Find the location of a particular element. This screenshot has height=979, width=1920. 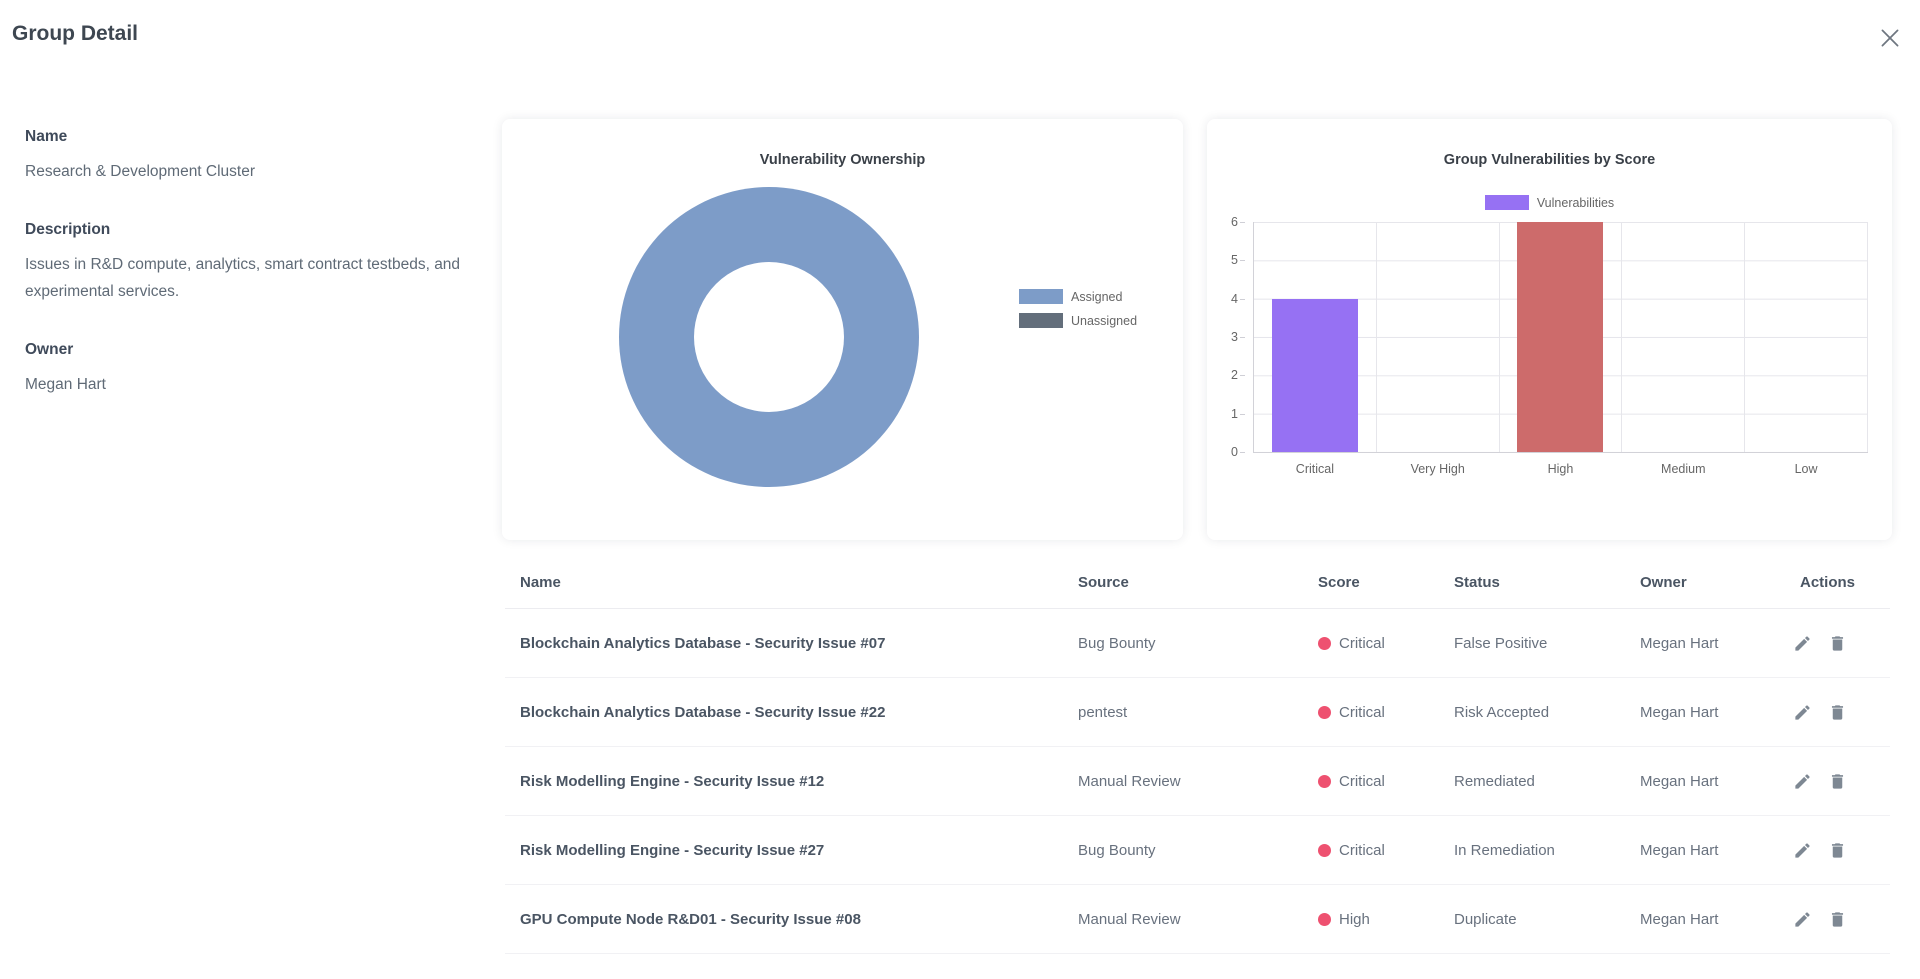

donut-hole is located at coordinates (769, 337).